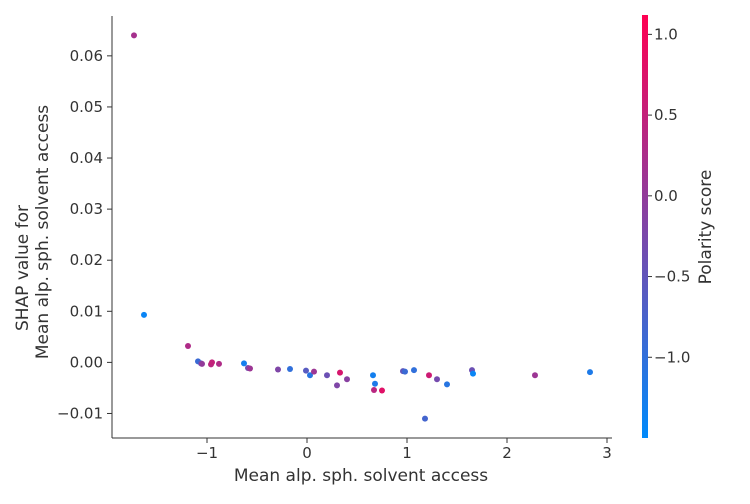  I want to click on colorbar: 1.0 0.5 0.0 −0.5 −1.0 Polarity score, so click(679, 226).